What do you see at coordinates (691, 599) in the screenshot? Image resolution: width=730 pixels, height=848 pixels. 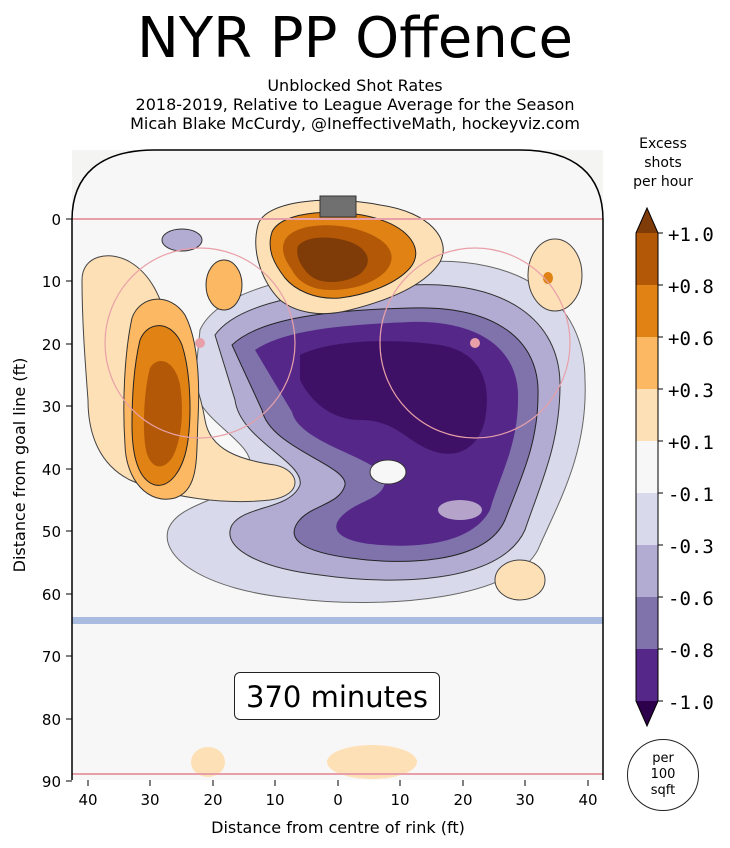 I see `colorbar-tick-label: -0.6` at bounding box center [691, 599].